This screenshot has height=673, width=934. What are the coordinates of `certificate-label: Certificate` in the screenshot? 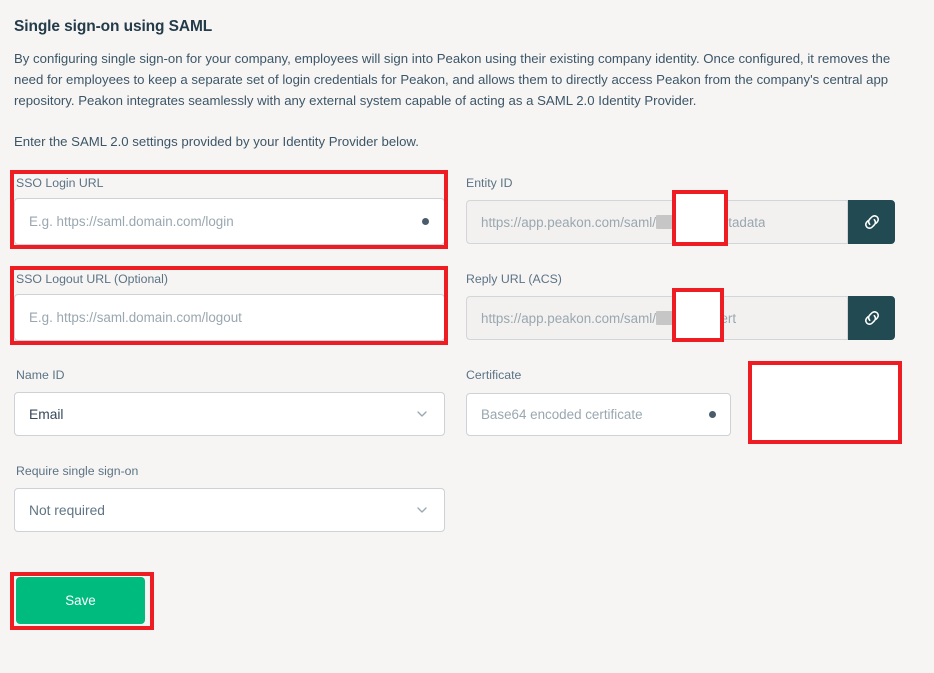 It's located at (494, 375).